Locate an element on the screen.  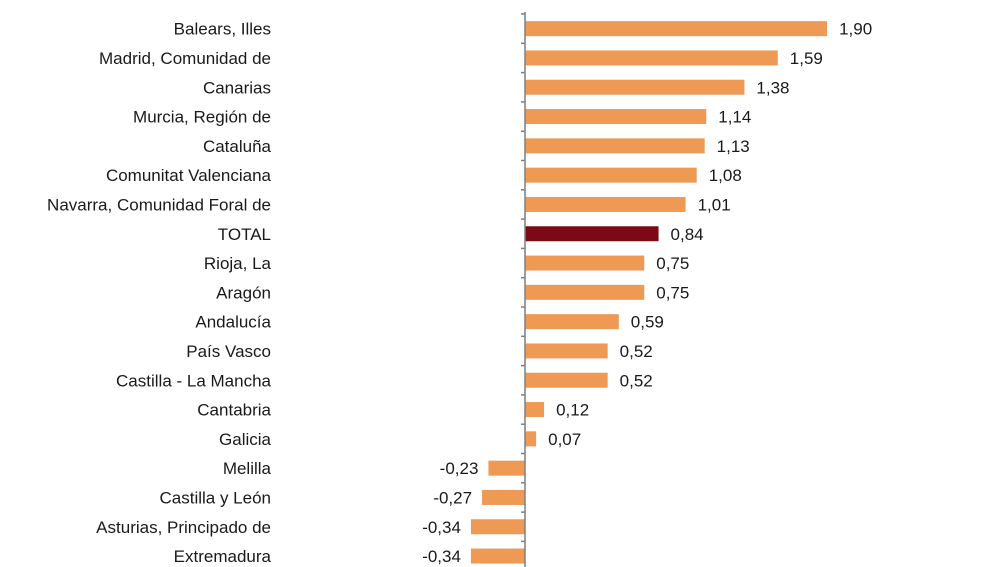
value-label-asturias-principado-de: -0,34 is located at coordinates (441, 527).